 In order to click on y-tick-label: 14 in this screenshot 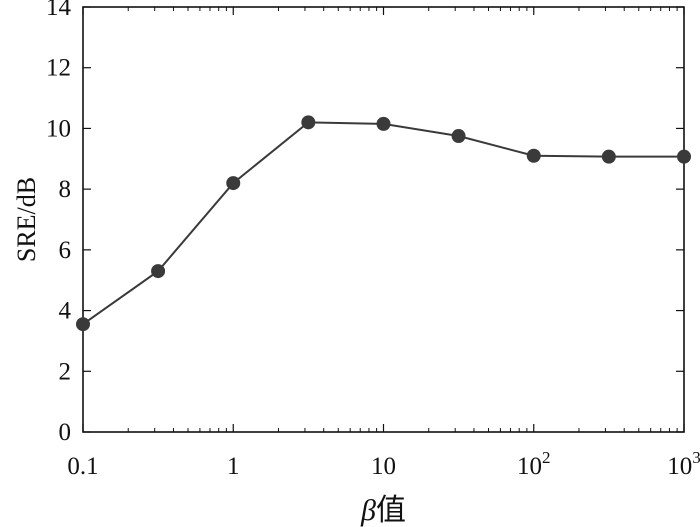, I will do `click(59, 10)`.